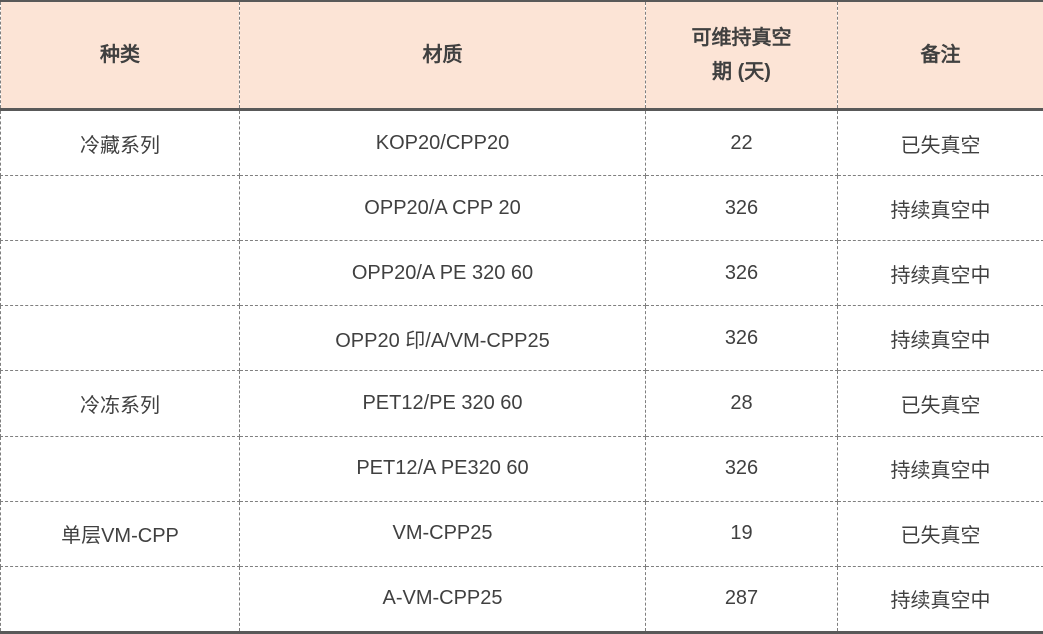 This screenshot has width=1043, height=634. What do you see at coordinates (120, 533) in the screenshot?
I see `cell-category: 单层VM-CPP` at bounding box center [120, 533].